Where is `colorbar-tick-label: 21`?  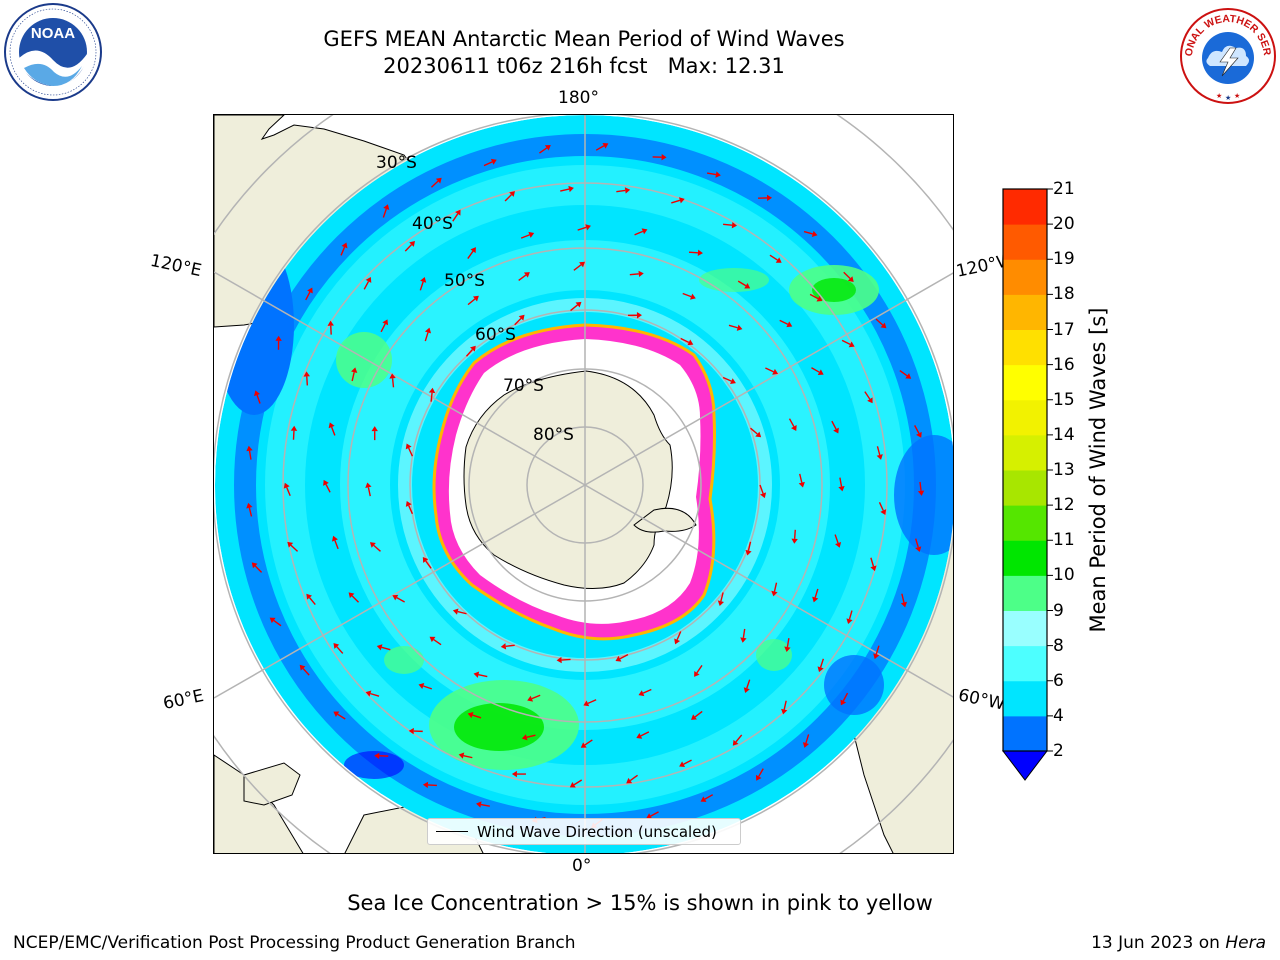
colorbar-tick-label: 21 is located at coordinates (1064, 189).